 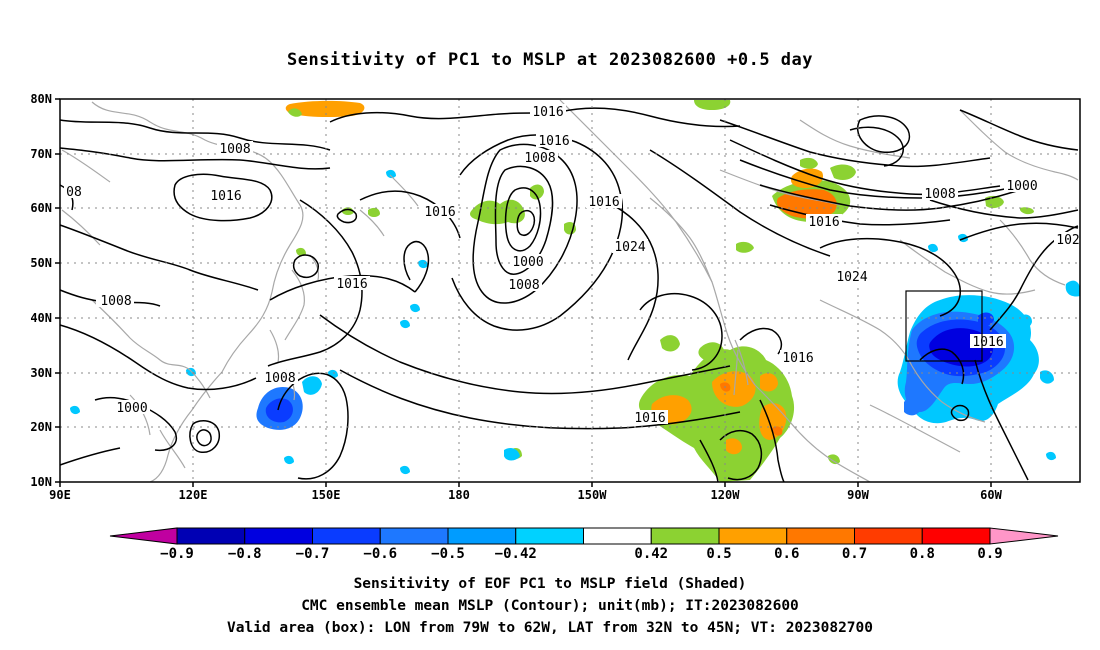 What do you see at coordinates (726, 495) in the screenshot?
I see `lon-label: 120W` at bounding box center [726, 495].